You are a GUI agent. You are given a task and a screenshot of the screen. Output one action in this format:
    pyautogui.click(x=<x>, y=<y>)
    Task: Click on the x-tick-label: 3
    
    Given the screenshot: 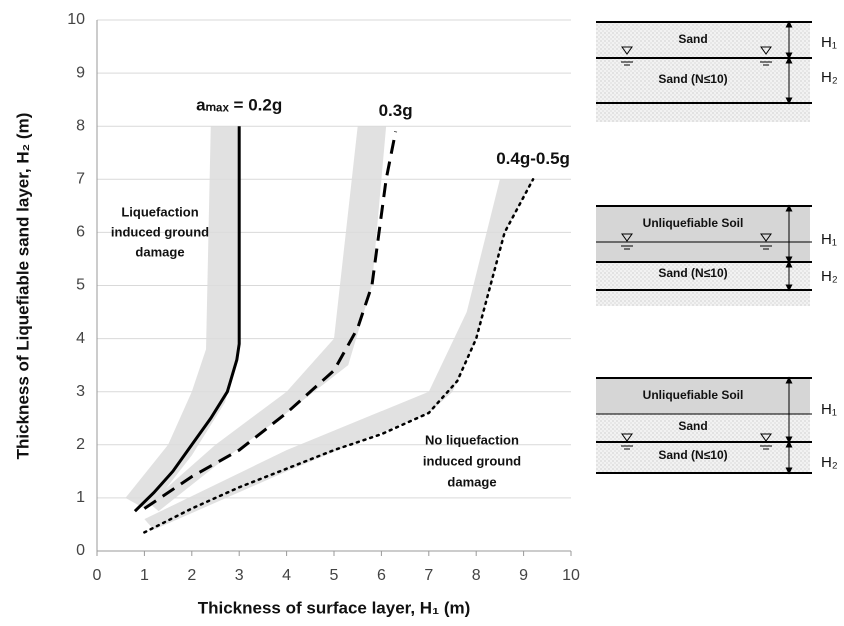 What is the action you would take?
    pyautogui.click(x=239, y=575)
    